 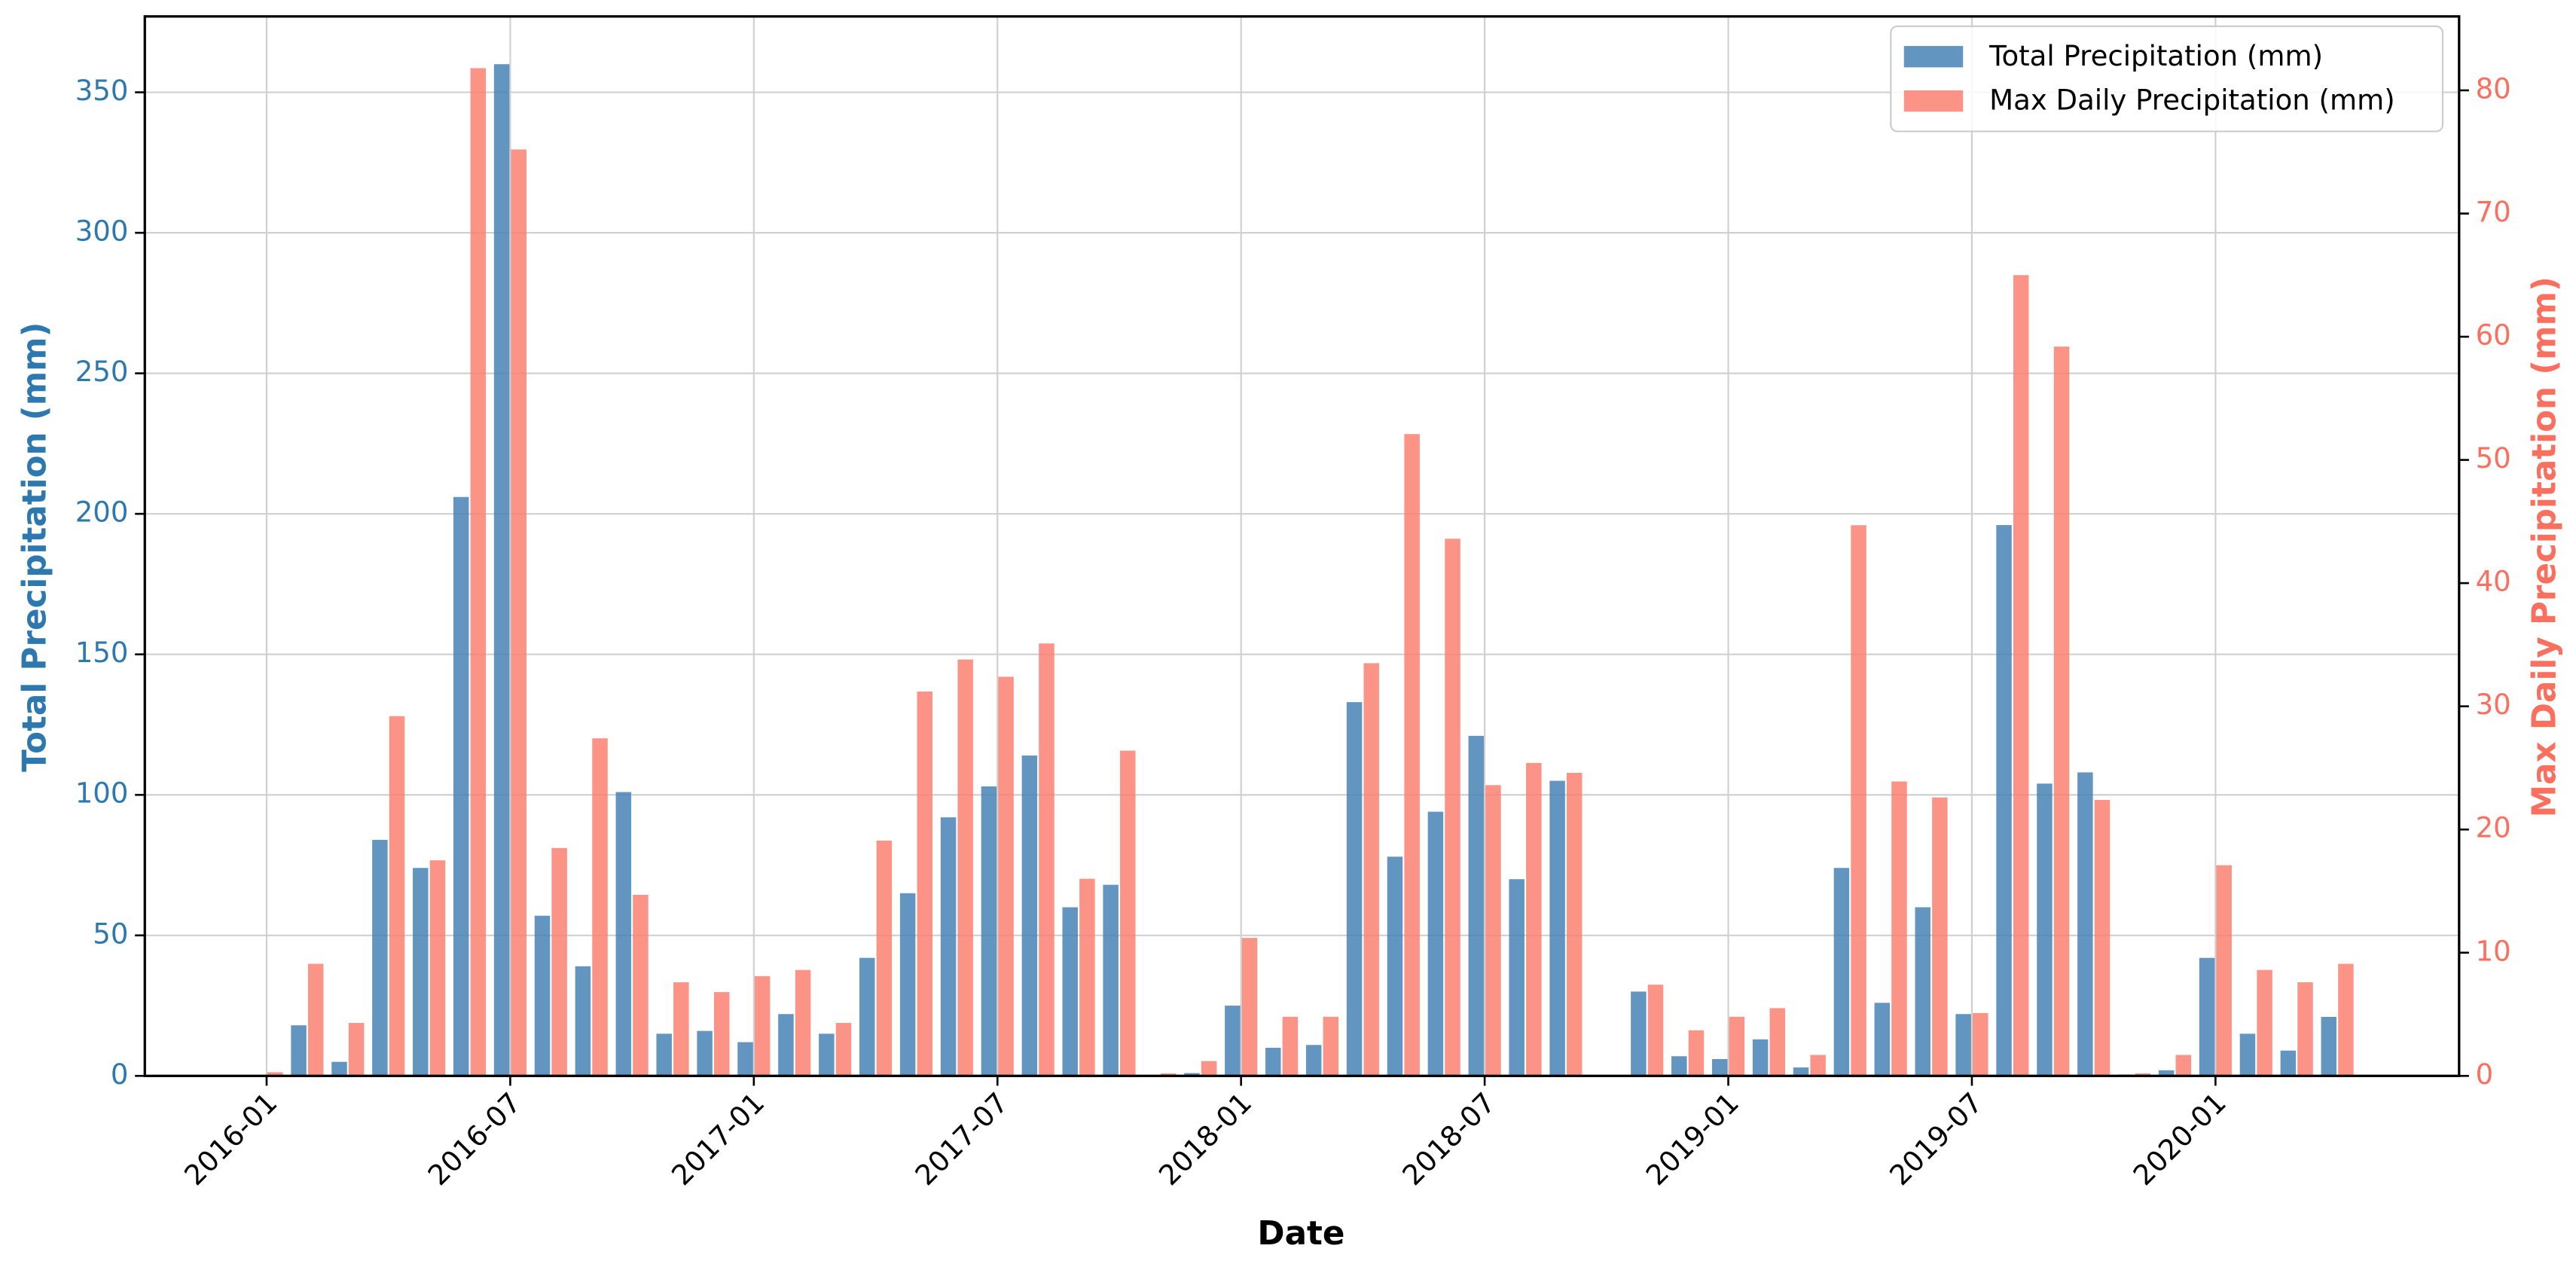 What do you see at coordinates (1937, 1139) in the screenshot?
I see `x-tick-label: 2019-07` at bounding box center [1937, 1139].